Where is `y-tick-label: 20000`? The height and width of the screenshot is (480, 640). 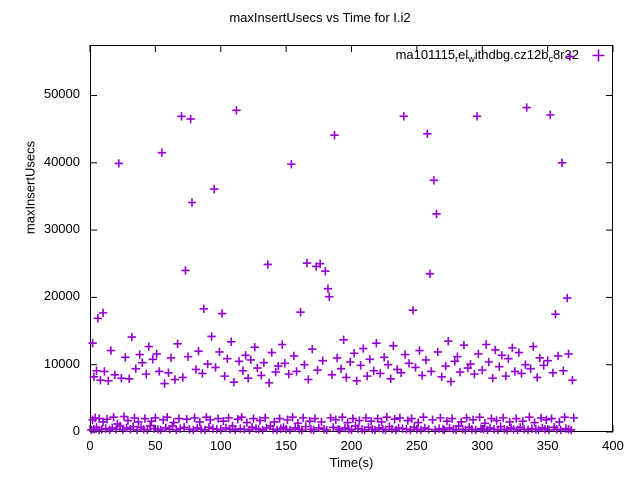 y-tick-label: 20000 is located at coordinates (61, 296).